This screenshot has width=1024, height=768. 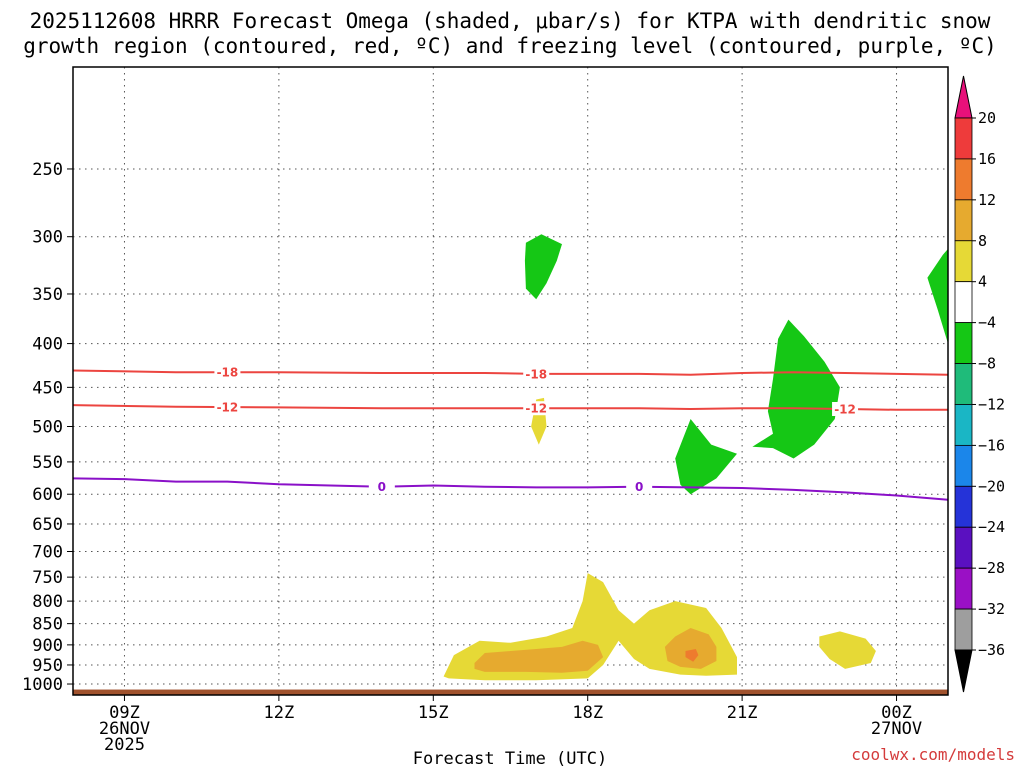 What do you see at coordinates (47, 578) in the screenshot?
I see `y-tick-label-750: 750` at bounding box center [47, 578].